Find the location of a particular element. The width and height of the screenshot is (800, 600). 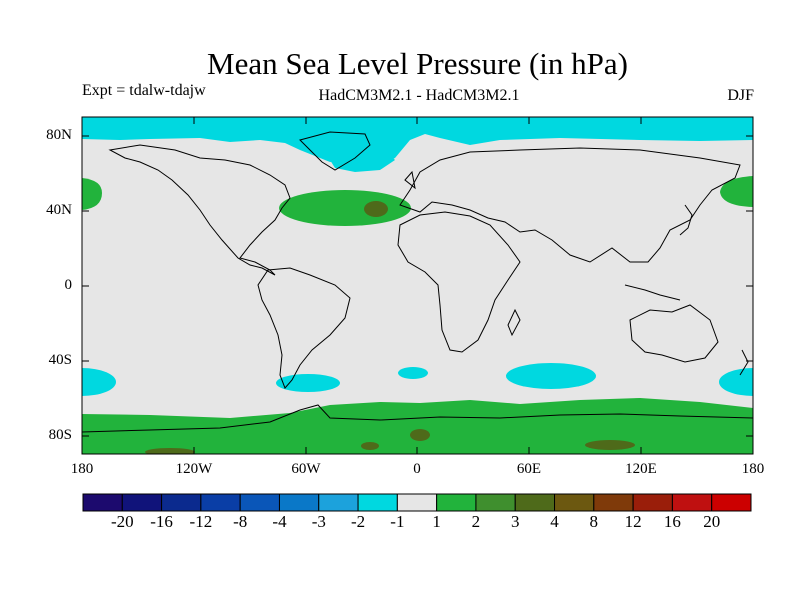

model-label: HadCM3M2.1 - HadCM3M2.1 is located at coordinates (419, 95).